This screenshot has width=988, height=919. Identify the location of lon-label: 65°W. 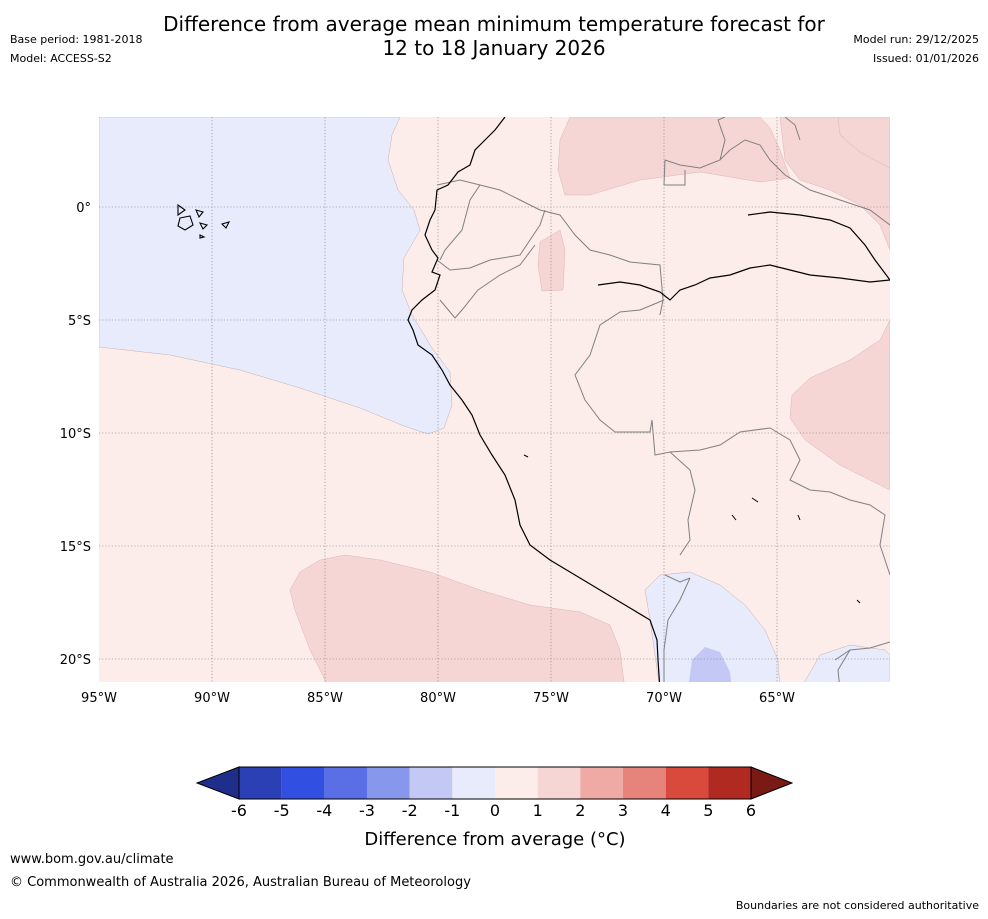
(777, 698).